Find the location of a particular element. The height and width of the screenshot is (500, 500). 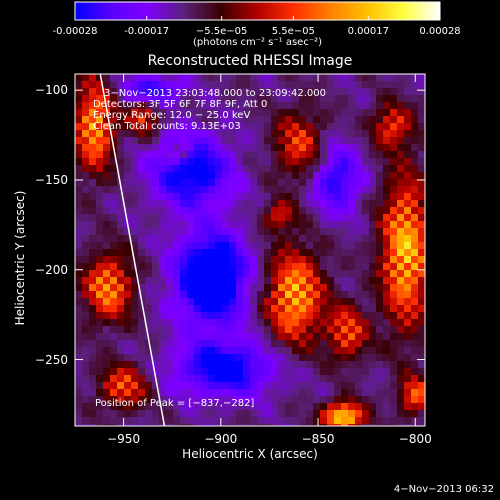

annotation-clean-counts: Clean Total counts: 9.13E+03 is located at coordinates (167, 126).